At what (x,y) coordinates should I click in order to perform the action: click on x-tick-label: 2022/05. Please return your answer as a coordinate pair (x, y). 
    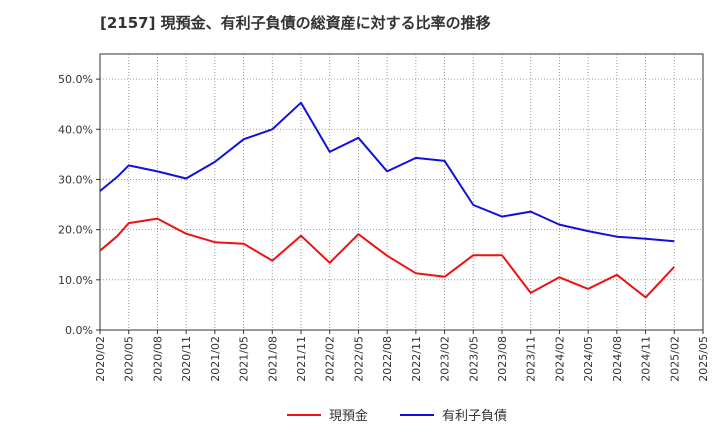
    Looking at the image, I should click on (358, 359).